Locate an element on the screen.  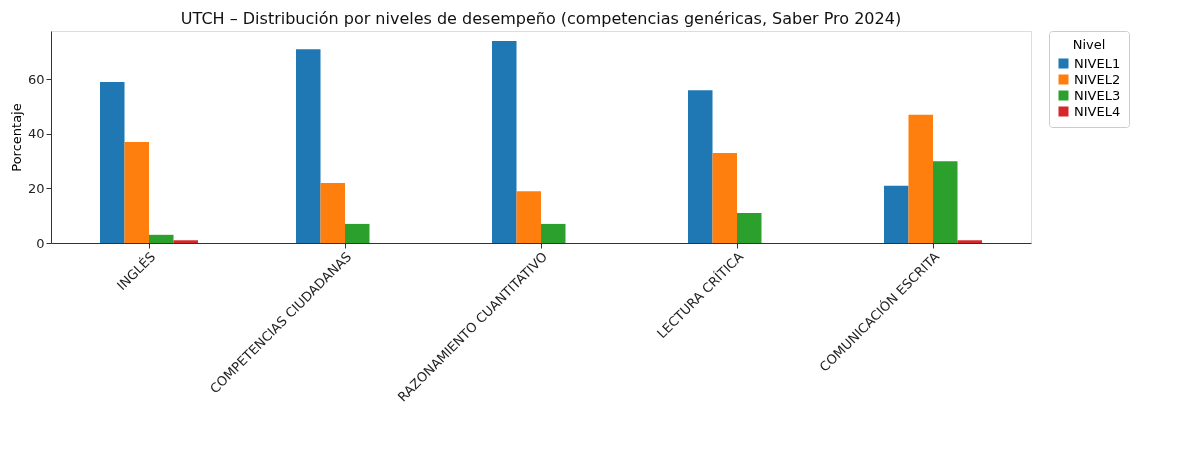
y-tick-label: 60 is located at coordinates (36, 79).